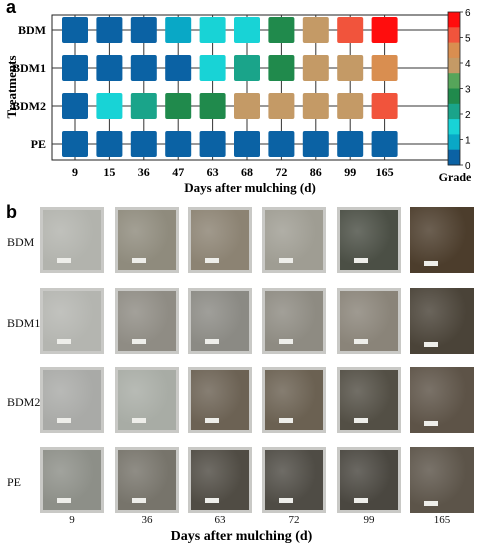 This screenshot has height=550, width=483. Describe the element at coordinates (220, 520) in the screenshot. I see `photo-day-label: 63` at that location.